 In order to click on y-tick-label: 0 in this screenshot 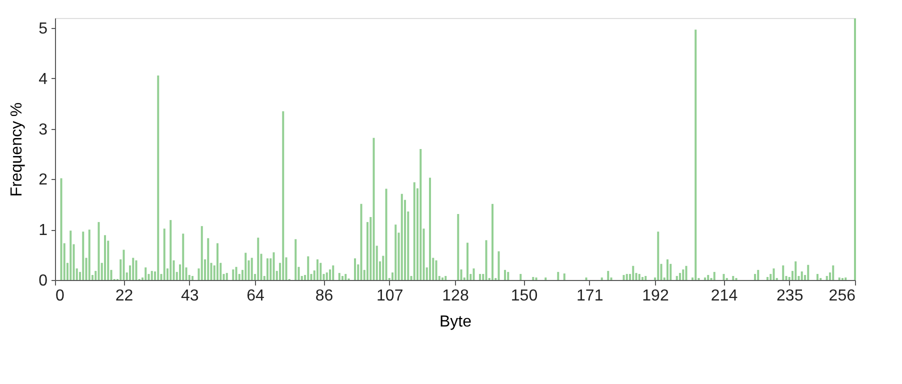, I will do `click(43, 281)`.